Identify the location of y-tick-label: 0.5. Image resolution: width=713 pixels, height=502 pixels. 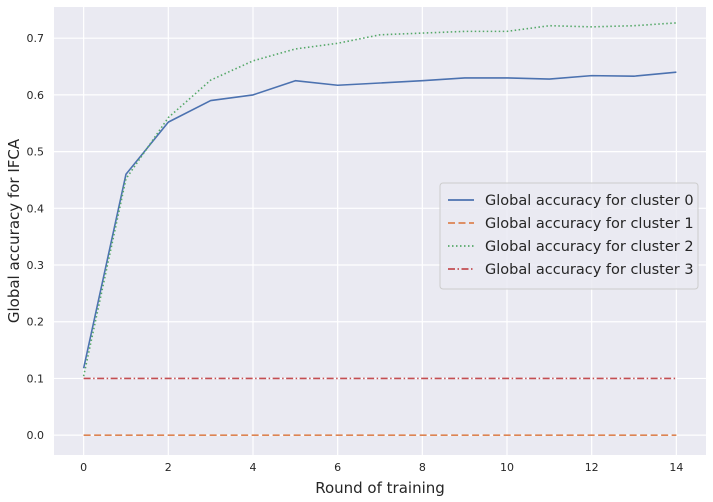
(36, 152).